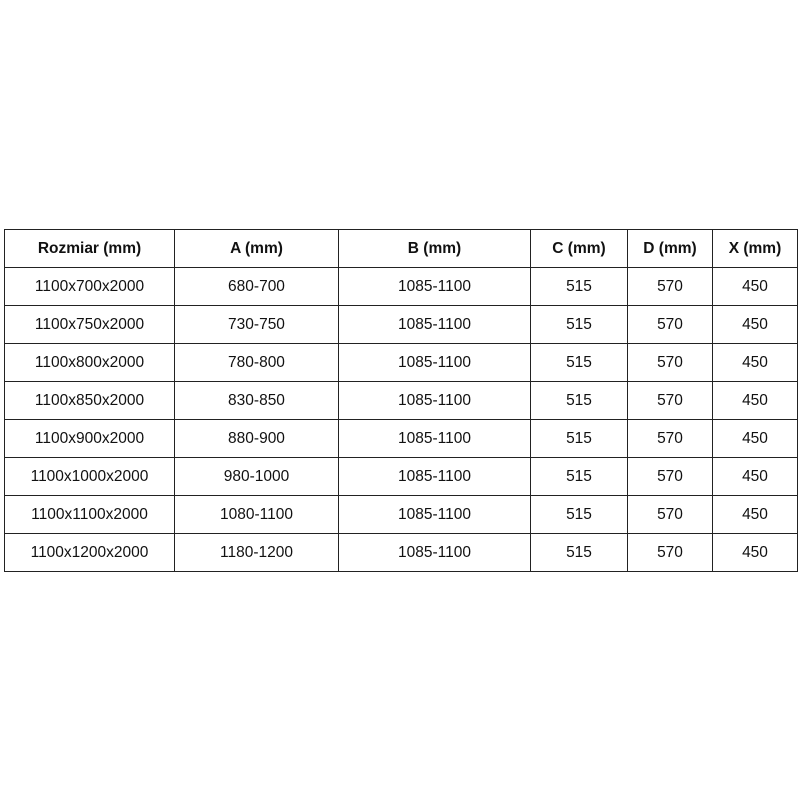  I want to click on table-row: 1100x900x2000 880-900 1085-1100 515 570 450, so click(401, 438).